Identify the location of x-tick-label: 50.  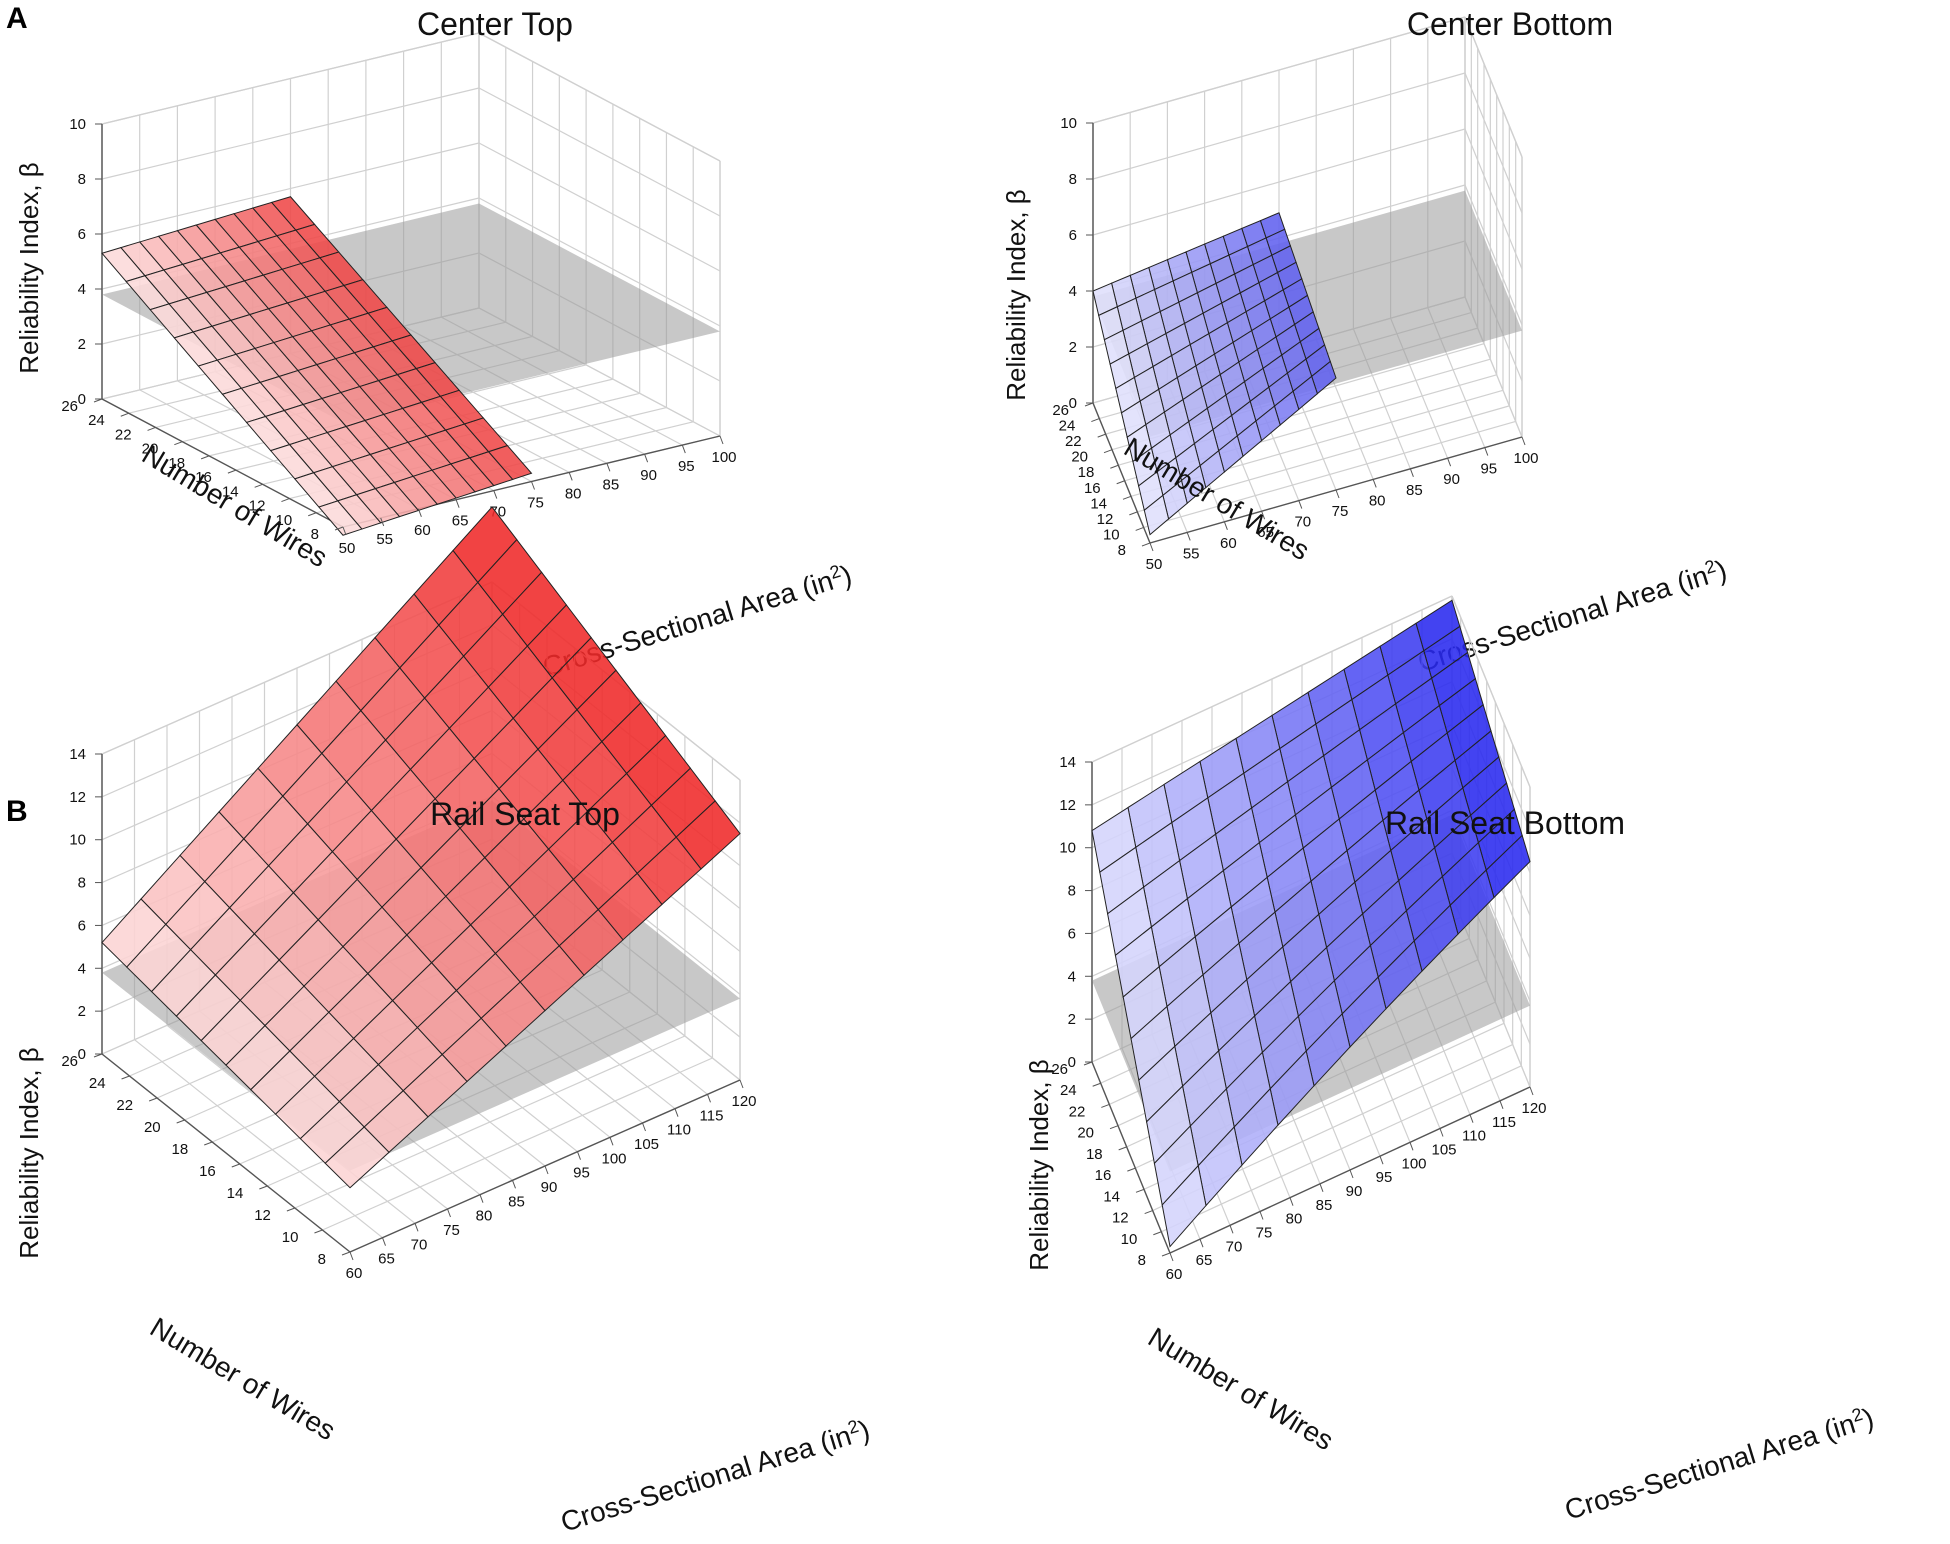
(347, 548).